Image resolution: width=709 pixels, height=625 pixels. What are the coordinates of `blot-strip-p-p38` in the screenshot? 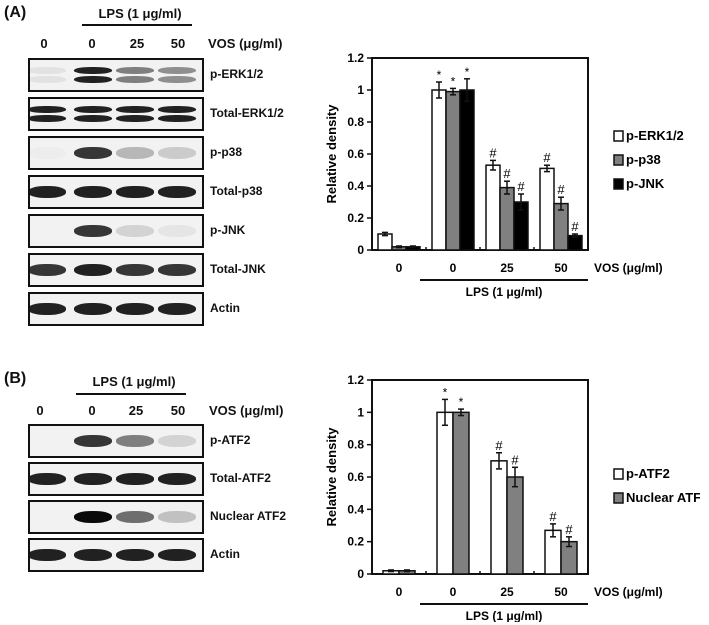 It's located at (116, 153).